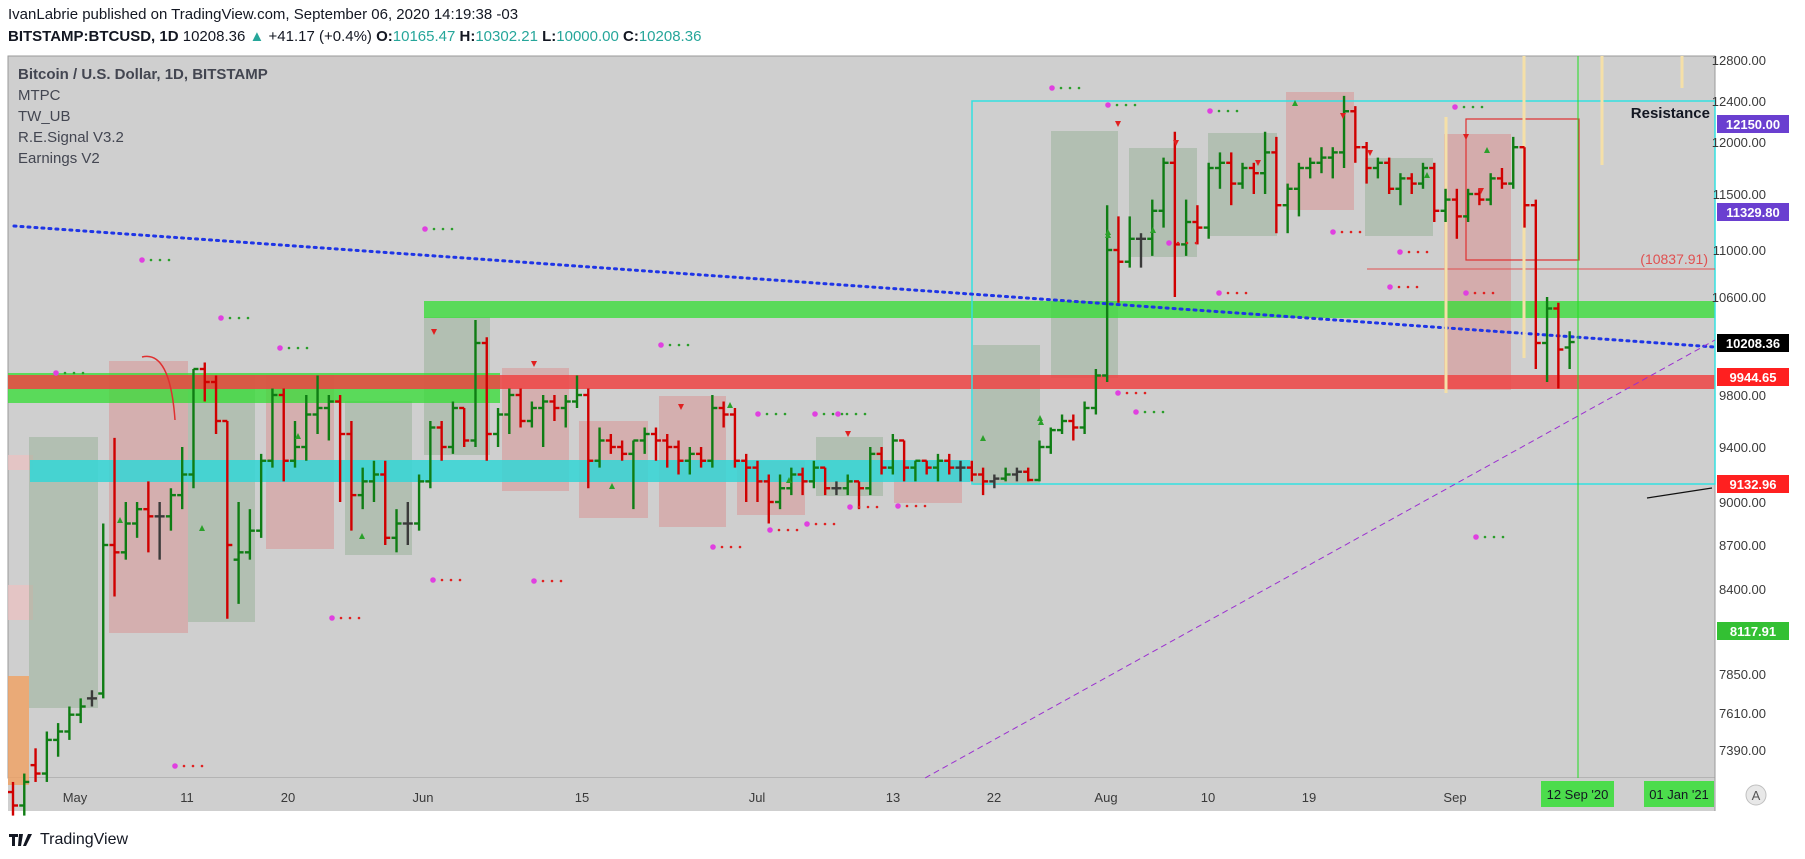  Describe the element at coordinates (1674, 259) in the screenshot. I see `level-10837-label: (10837.91)` at that location.